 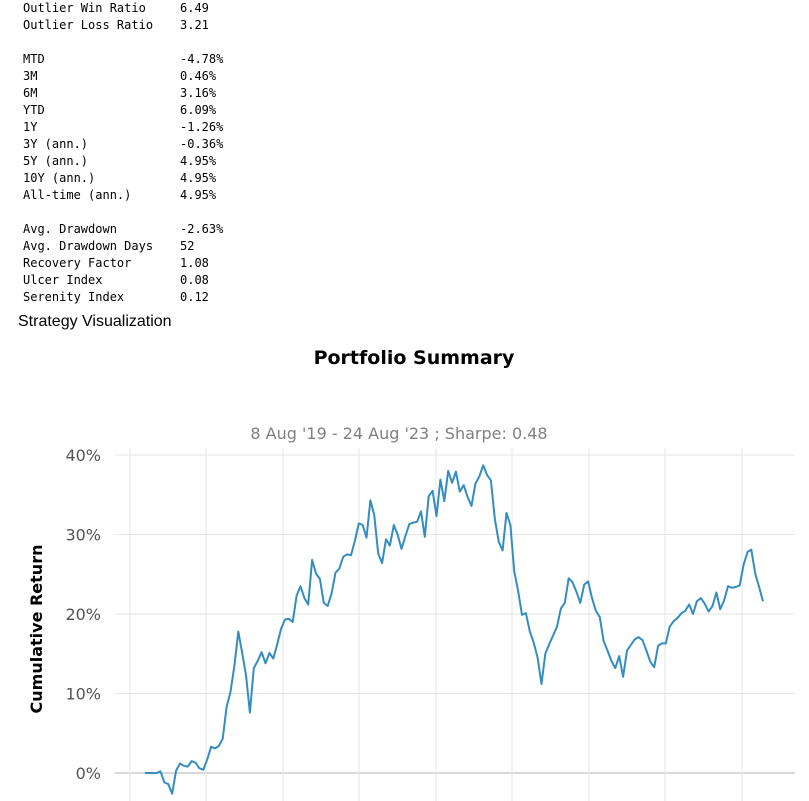 I want to click on stat-label: Serenity Index, so click(x=74, y=297).